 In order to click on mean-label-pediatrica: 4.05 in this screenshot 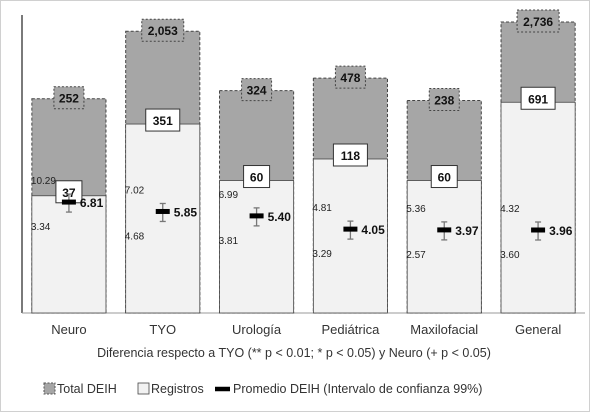, I will do `click(373, 230)`.